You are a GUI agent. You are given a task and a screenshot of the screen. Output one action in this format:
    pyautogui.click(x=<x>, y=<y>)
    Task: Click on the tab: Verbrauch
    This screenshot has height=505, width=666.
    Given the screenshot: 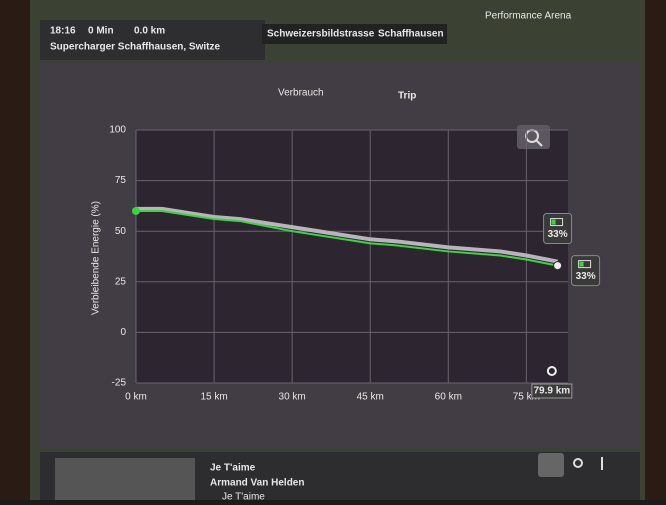 What is the action you would take?
    pyautogui.click(x=301, y=93)
    